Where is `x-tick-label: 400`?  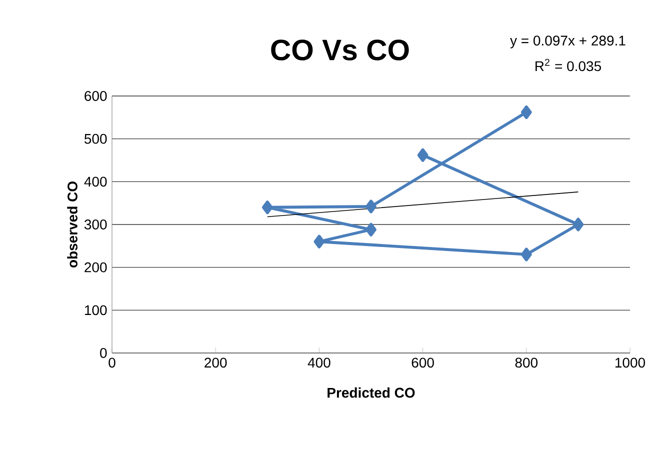 x-tick-label: 400 is located at coordinates (319, 363).